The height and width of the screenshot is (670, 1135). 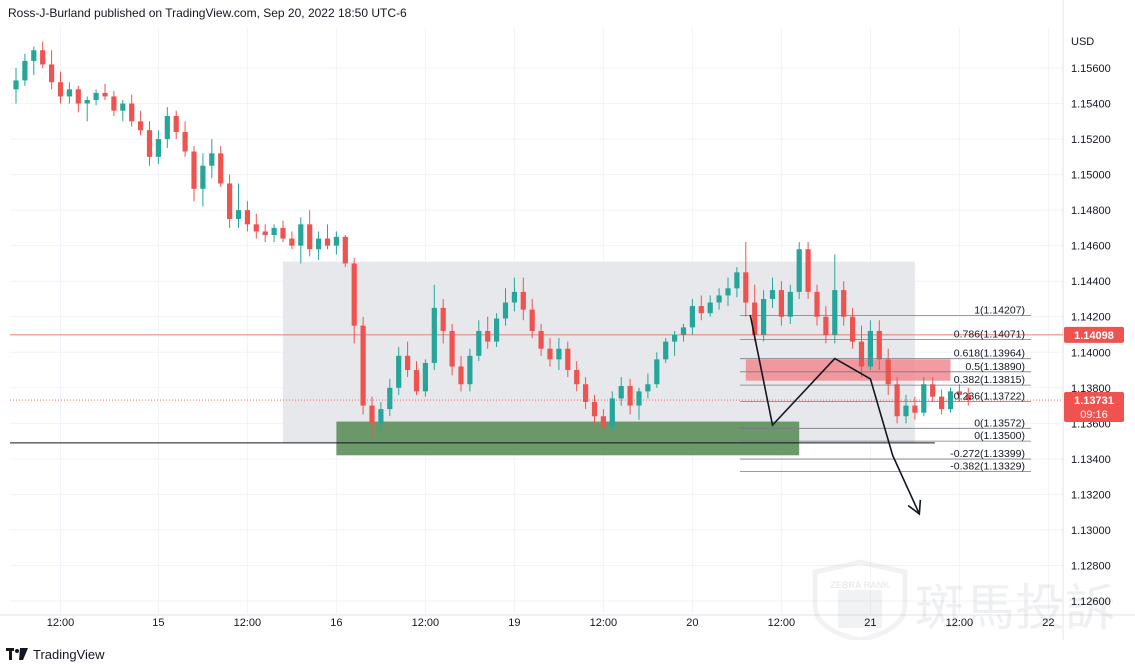 What do you see at coordinates (914, 507) in the screenshot?
I see `projection-arrowhead` at bounding box center [914, 507].